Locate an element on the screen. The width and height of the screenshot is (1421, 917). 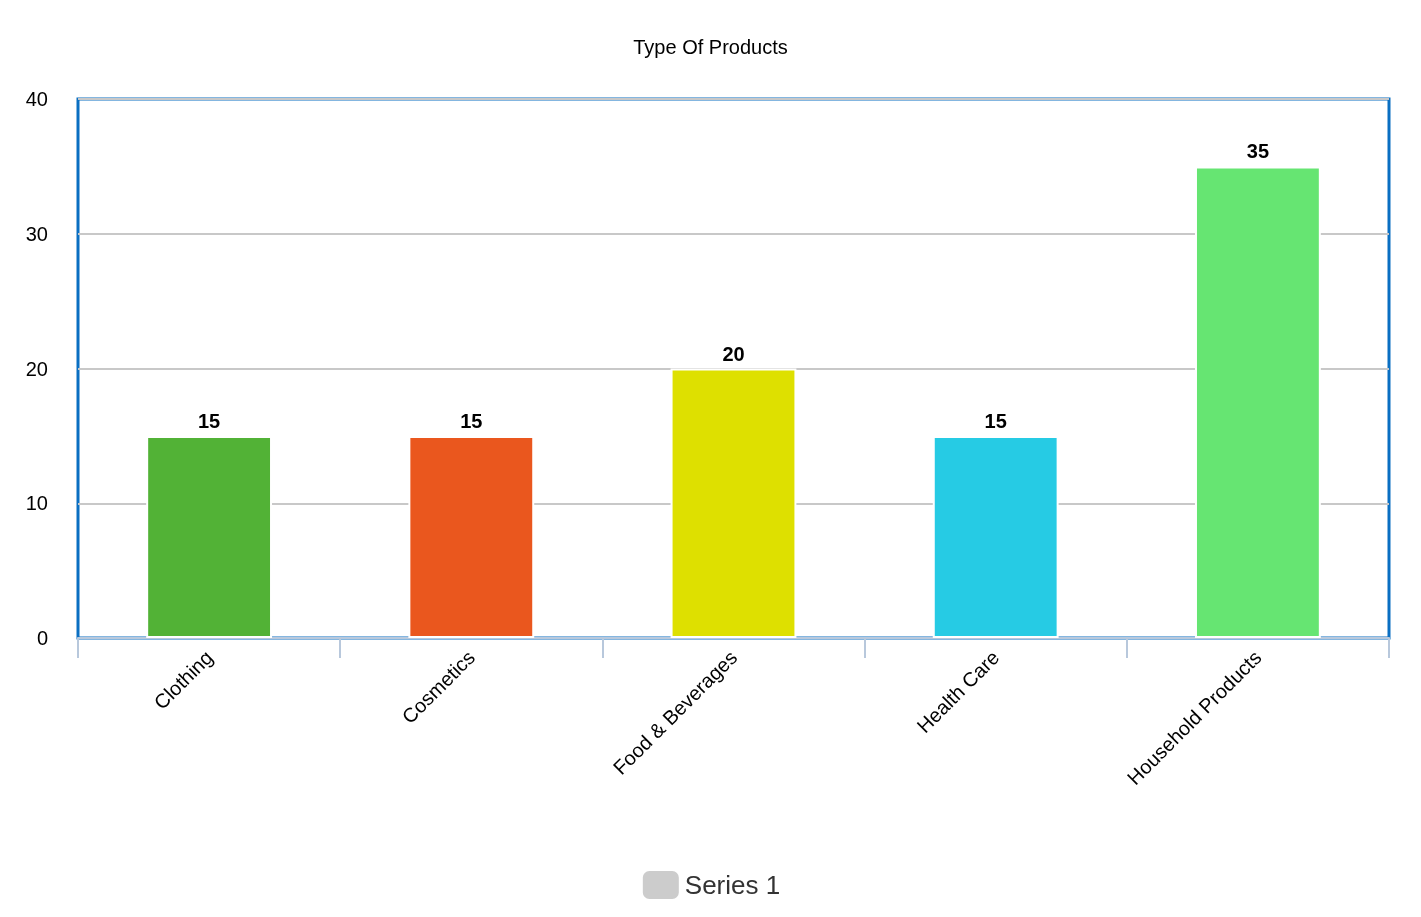
y-tick-label: 40 is located at coordinates (36, 99).